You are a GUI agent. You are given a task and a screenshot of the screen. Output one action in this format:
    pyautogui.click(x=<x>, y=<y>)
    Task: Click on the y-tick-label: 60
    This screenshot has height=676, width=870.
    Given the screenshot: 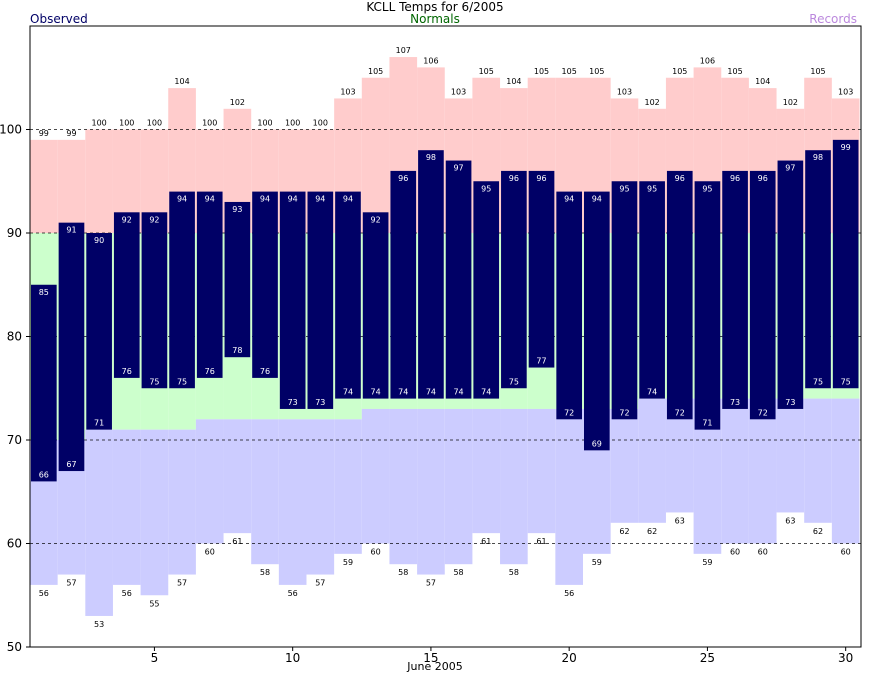 What is the action you would take?
    pyautogui.click(x=14, y=544)
    